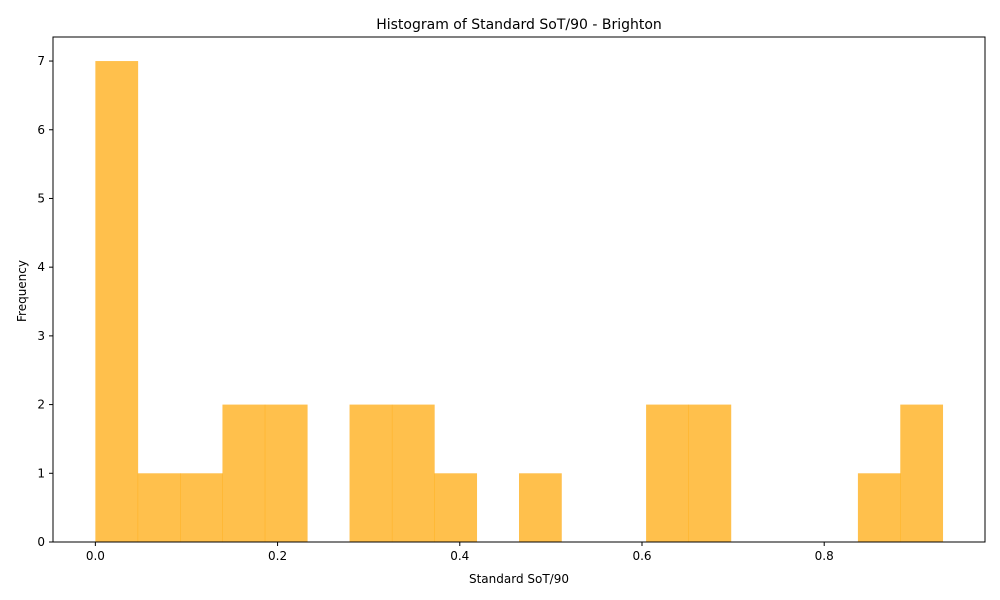  Describe the element at coordinates (41, 405) in the screenshot. I see `y-tick-label: 2` at that location.